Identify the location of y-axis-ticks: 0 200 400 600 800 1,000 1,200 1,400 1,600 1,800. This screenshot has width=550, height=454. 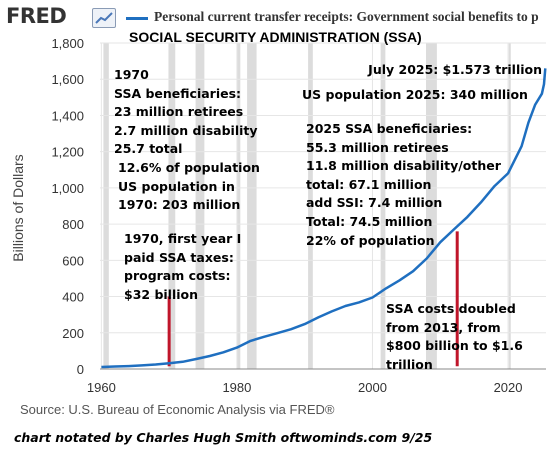
(67, 206).